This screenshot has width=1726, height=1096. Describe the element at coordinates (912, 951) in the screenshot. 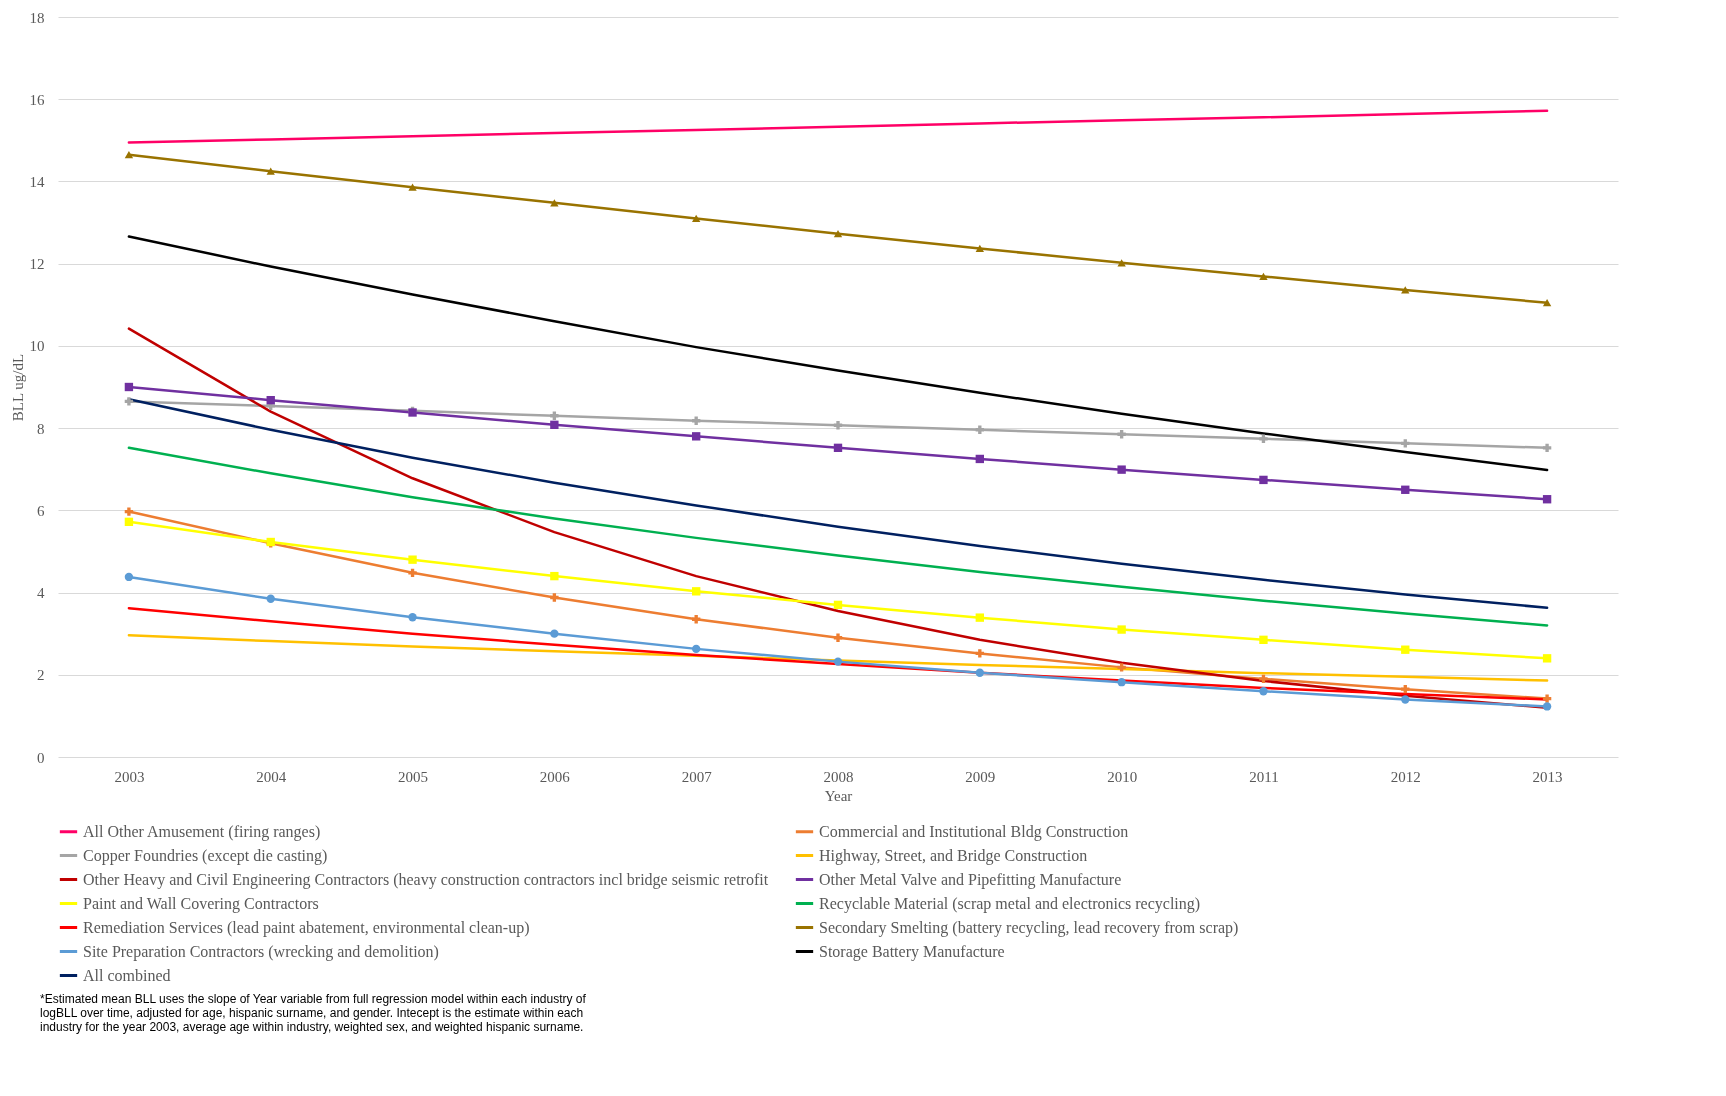

I see `legend-label: Storage Battery Manufacture` at that location.